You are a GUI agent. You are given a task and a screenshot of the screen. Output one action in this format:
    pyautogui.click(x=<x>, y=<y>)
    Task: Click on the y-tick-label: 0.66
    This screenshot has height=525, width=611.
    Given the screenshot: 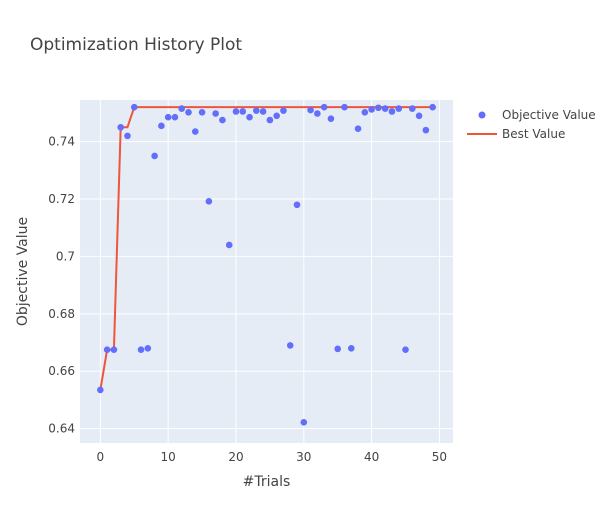 What is the action you would take?
    pyautogui.click(x=61, y=371)
    